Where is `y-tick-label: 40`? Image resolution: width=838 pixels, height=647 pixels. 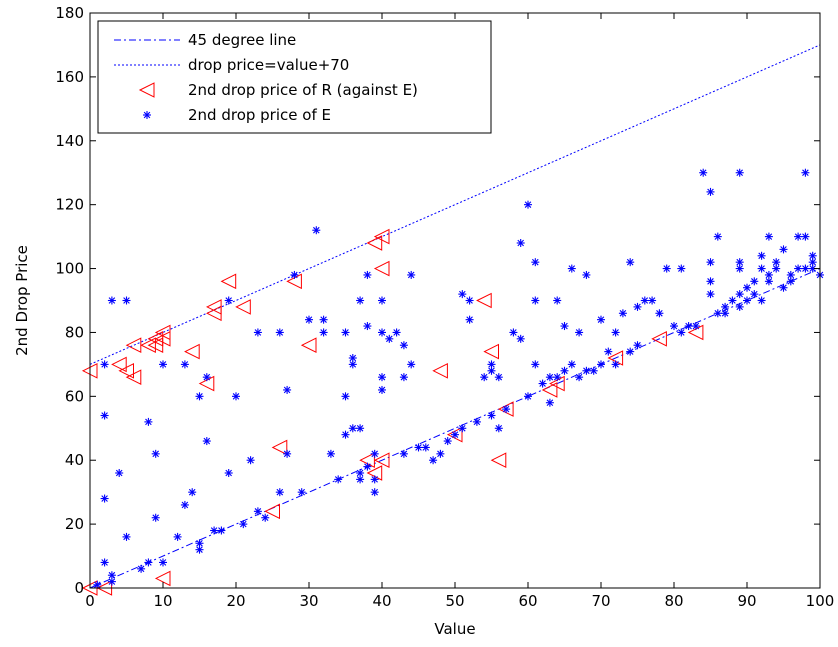
y-tick-label: 40 is located at coordinates (74, 460).